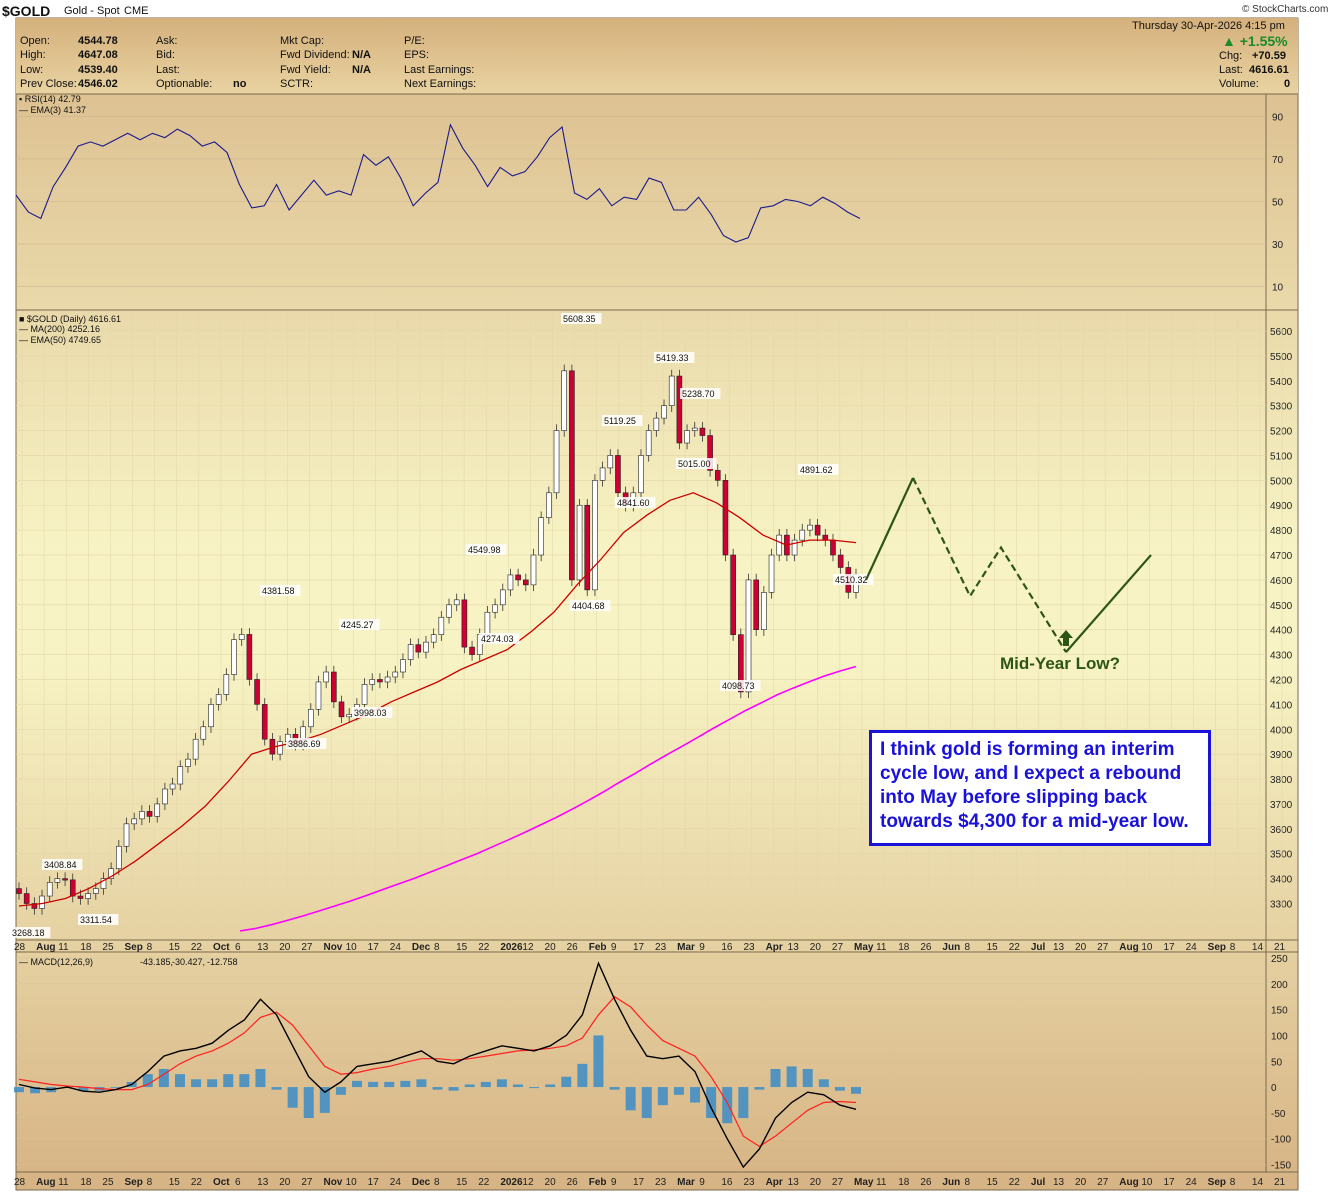 The height and width of the screenshot is (1192, 1340). Describe the element at coordinates (1280, 947) in the screenshot. I see `x-tick-label: 21` at that location.